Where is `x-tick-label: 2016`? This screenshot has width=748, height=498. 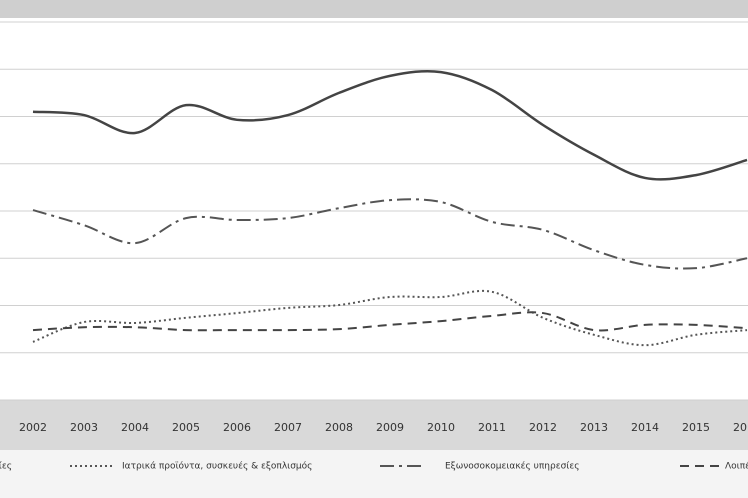
x-tick-label: 2016 is located at coordinates (740, 427).